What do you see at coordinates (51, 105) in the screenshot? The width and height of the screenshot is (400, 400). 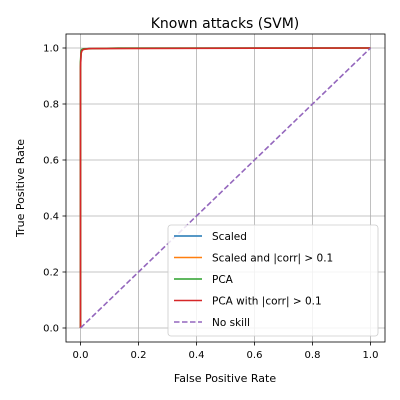 I see `y-tick-label: 0.8` at bounding box center [51, 105].